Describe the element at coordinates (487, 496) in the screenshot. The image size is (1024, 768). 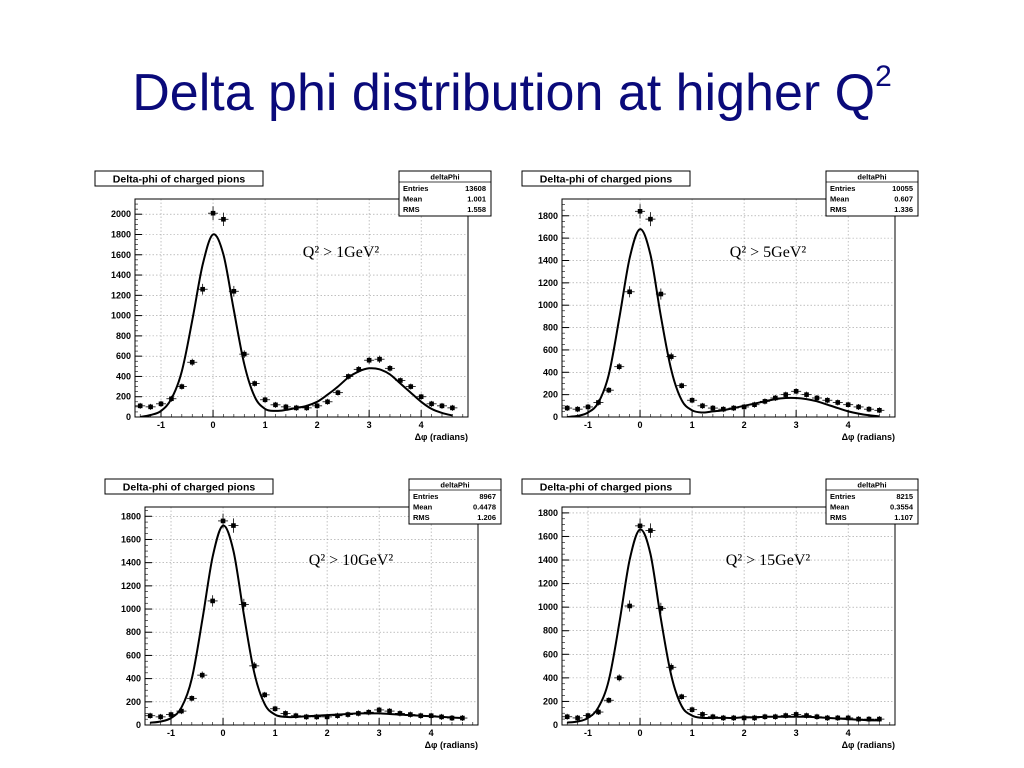
I see `stats-value-entries: 8967` at that location.